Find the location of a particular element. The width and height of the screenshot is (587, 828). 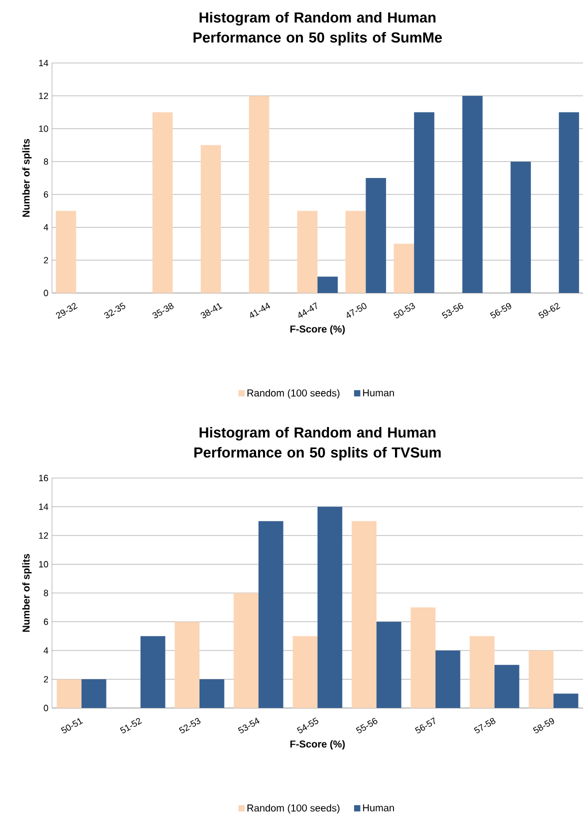

x-tick-label: 41-44 is located at coordinates (260, 310).